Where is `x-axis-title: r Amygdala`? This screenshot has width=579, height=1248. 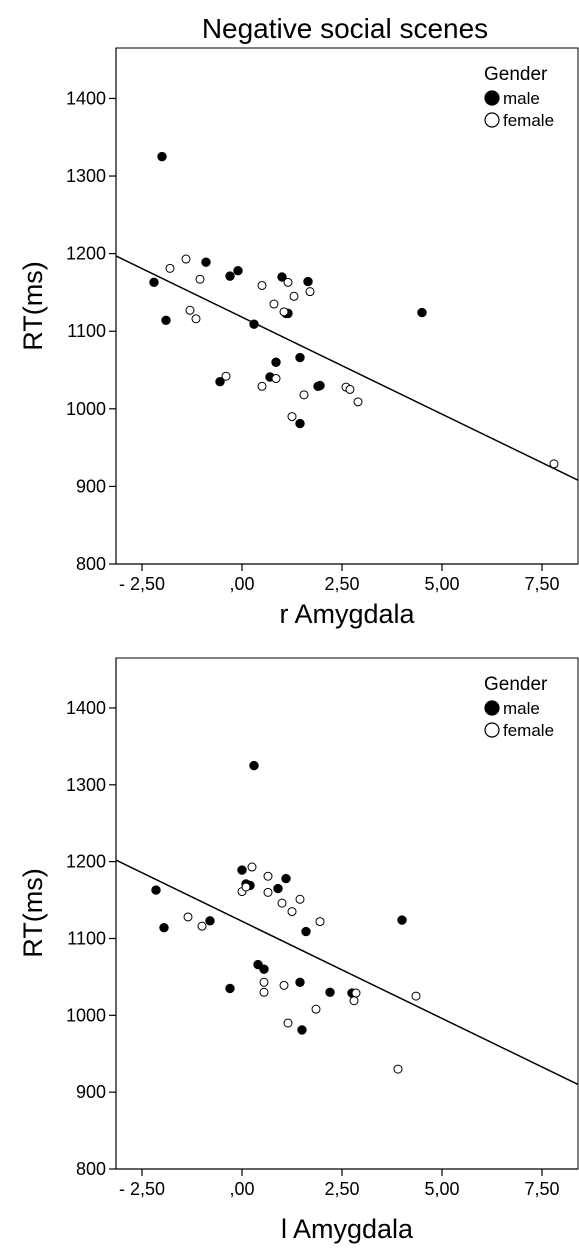
x-axis-title: r Amygdala is located at coordinates (347, 614).